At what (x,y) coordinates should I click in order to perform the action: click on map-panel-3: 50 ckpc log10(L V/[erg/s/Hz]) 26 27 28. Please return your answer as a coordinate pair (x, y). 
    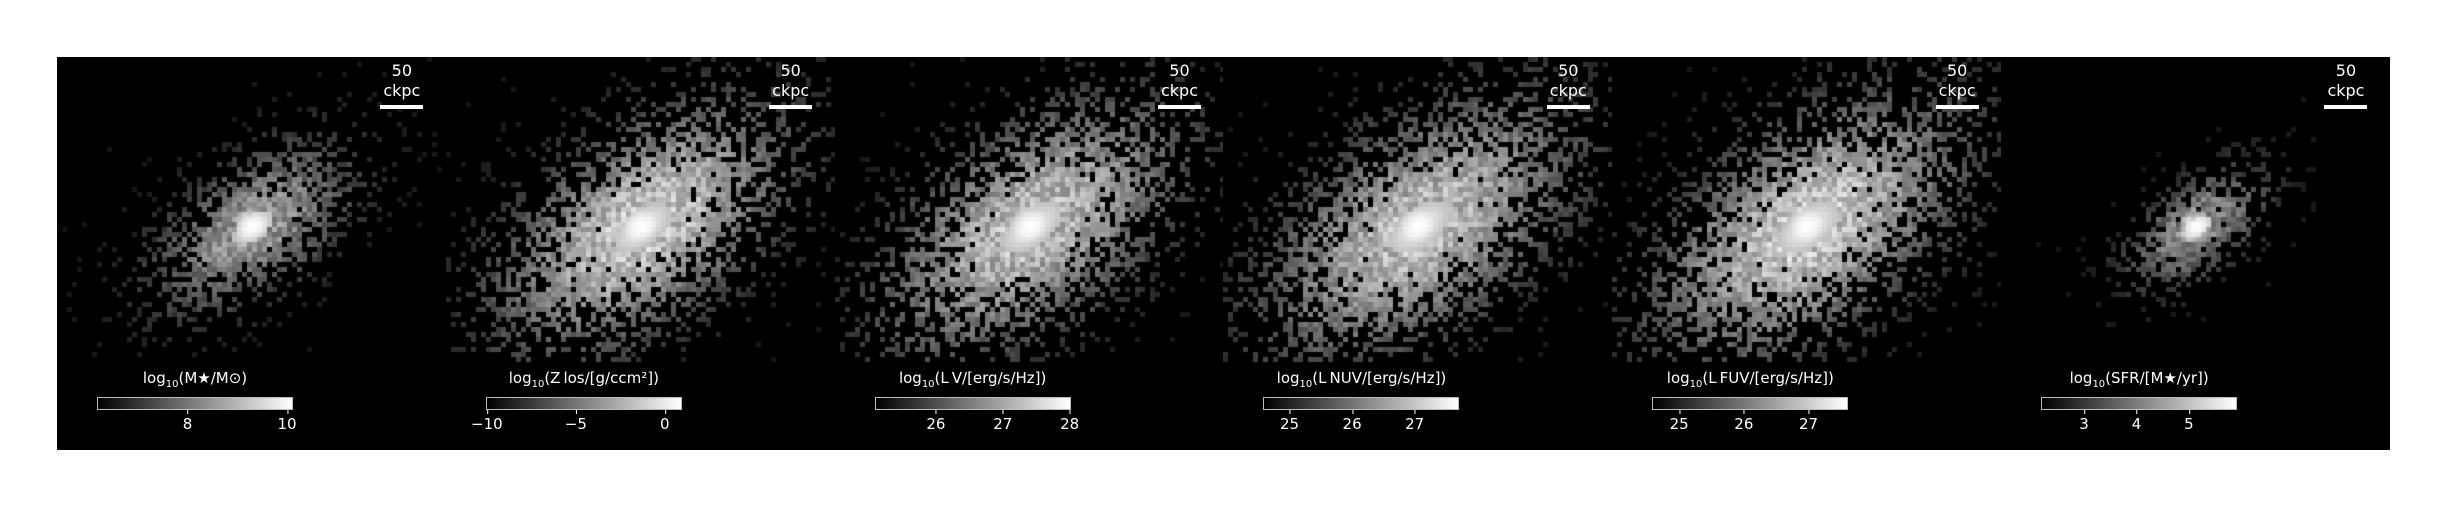
    Looking at the image, I should click on (1029, 253).